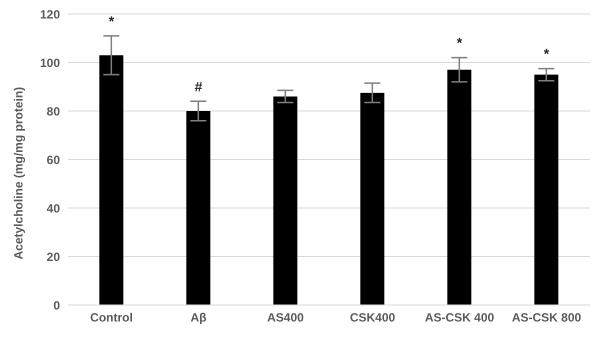  What do you see at coordinates (53, 208) in the screenshot?
I see `y-tick-label: 40` at bounding box center [53, 208].